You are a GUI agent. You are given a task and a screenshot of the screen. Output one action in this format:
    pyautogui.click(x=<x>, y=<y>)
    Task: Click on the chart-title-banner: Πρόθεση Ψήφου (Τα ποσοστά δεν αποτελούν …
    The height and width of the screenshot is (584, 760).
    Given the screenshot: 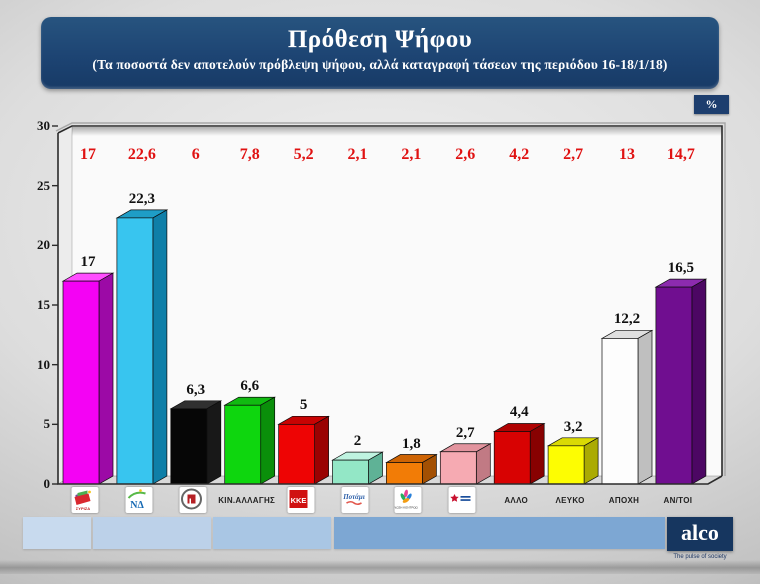 What is the action you would take?
    pyautogui.click(x=380, y=53)
    